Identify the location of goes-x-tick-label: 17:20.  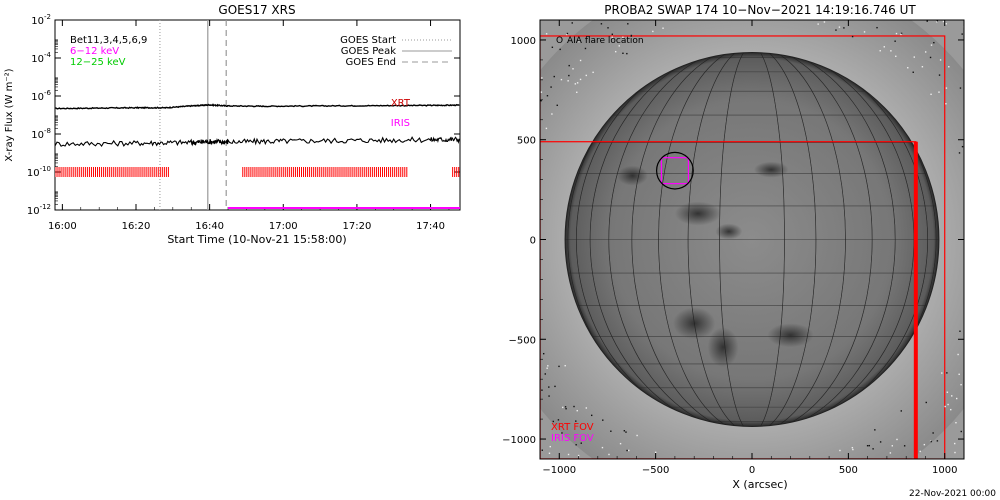
(356, 226).